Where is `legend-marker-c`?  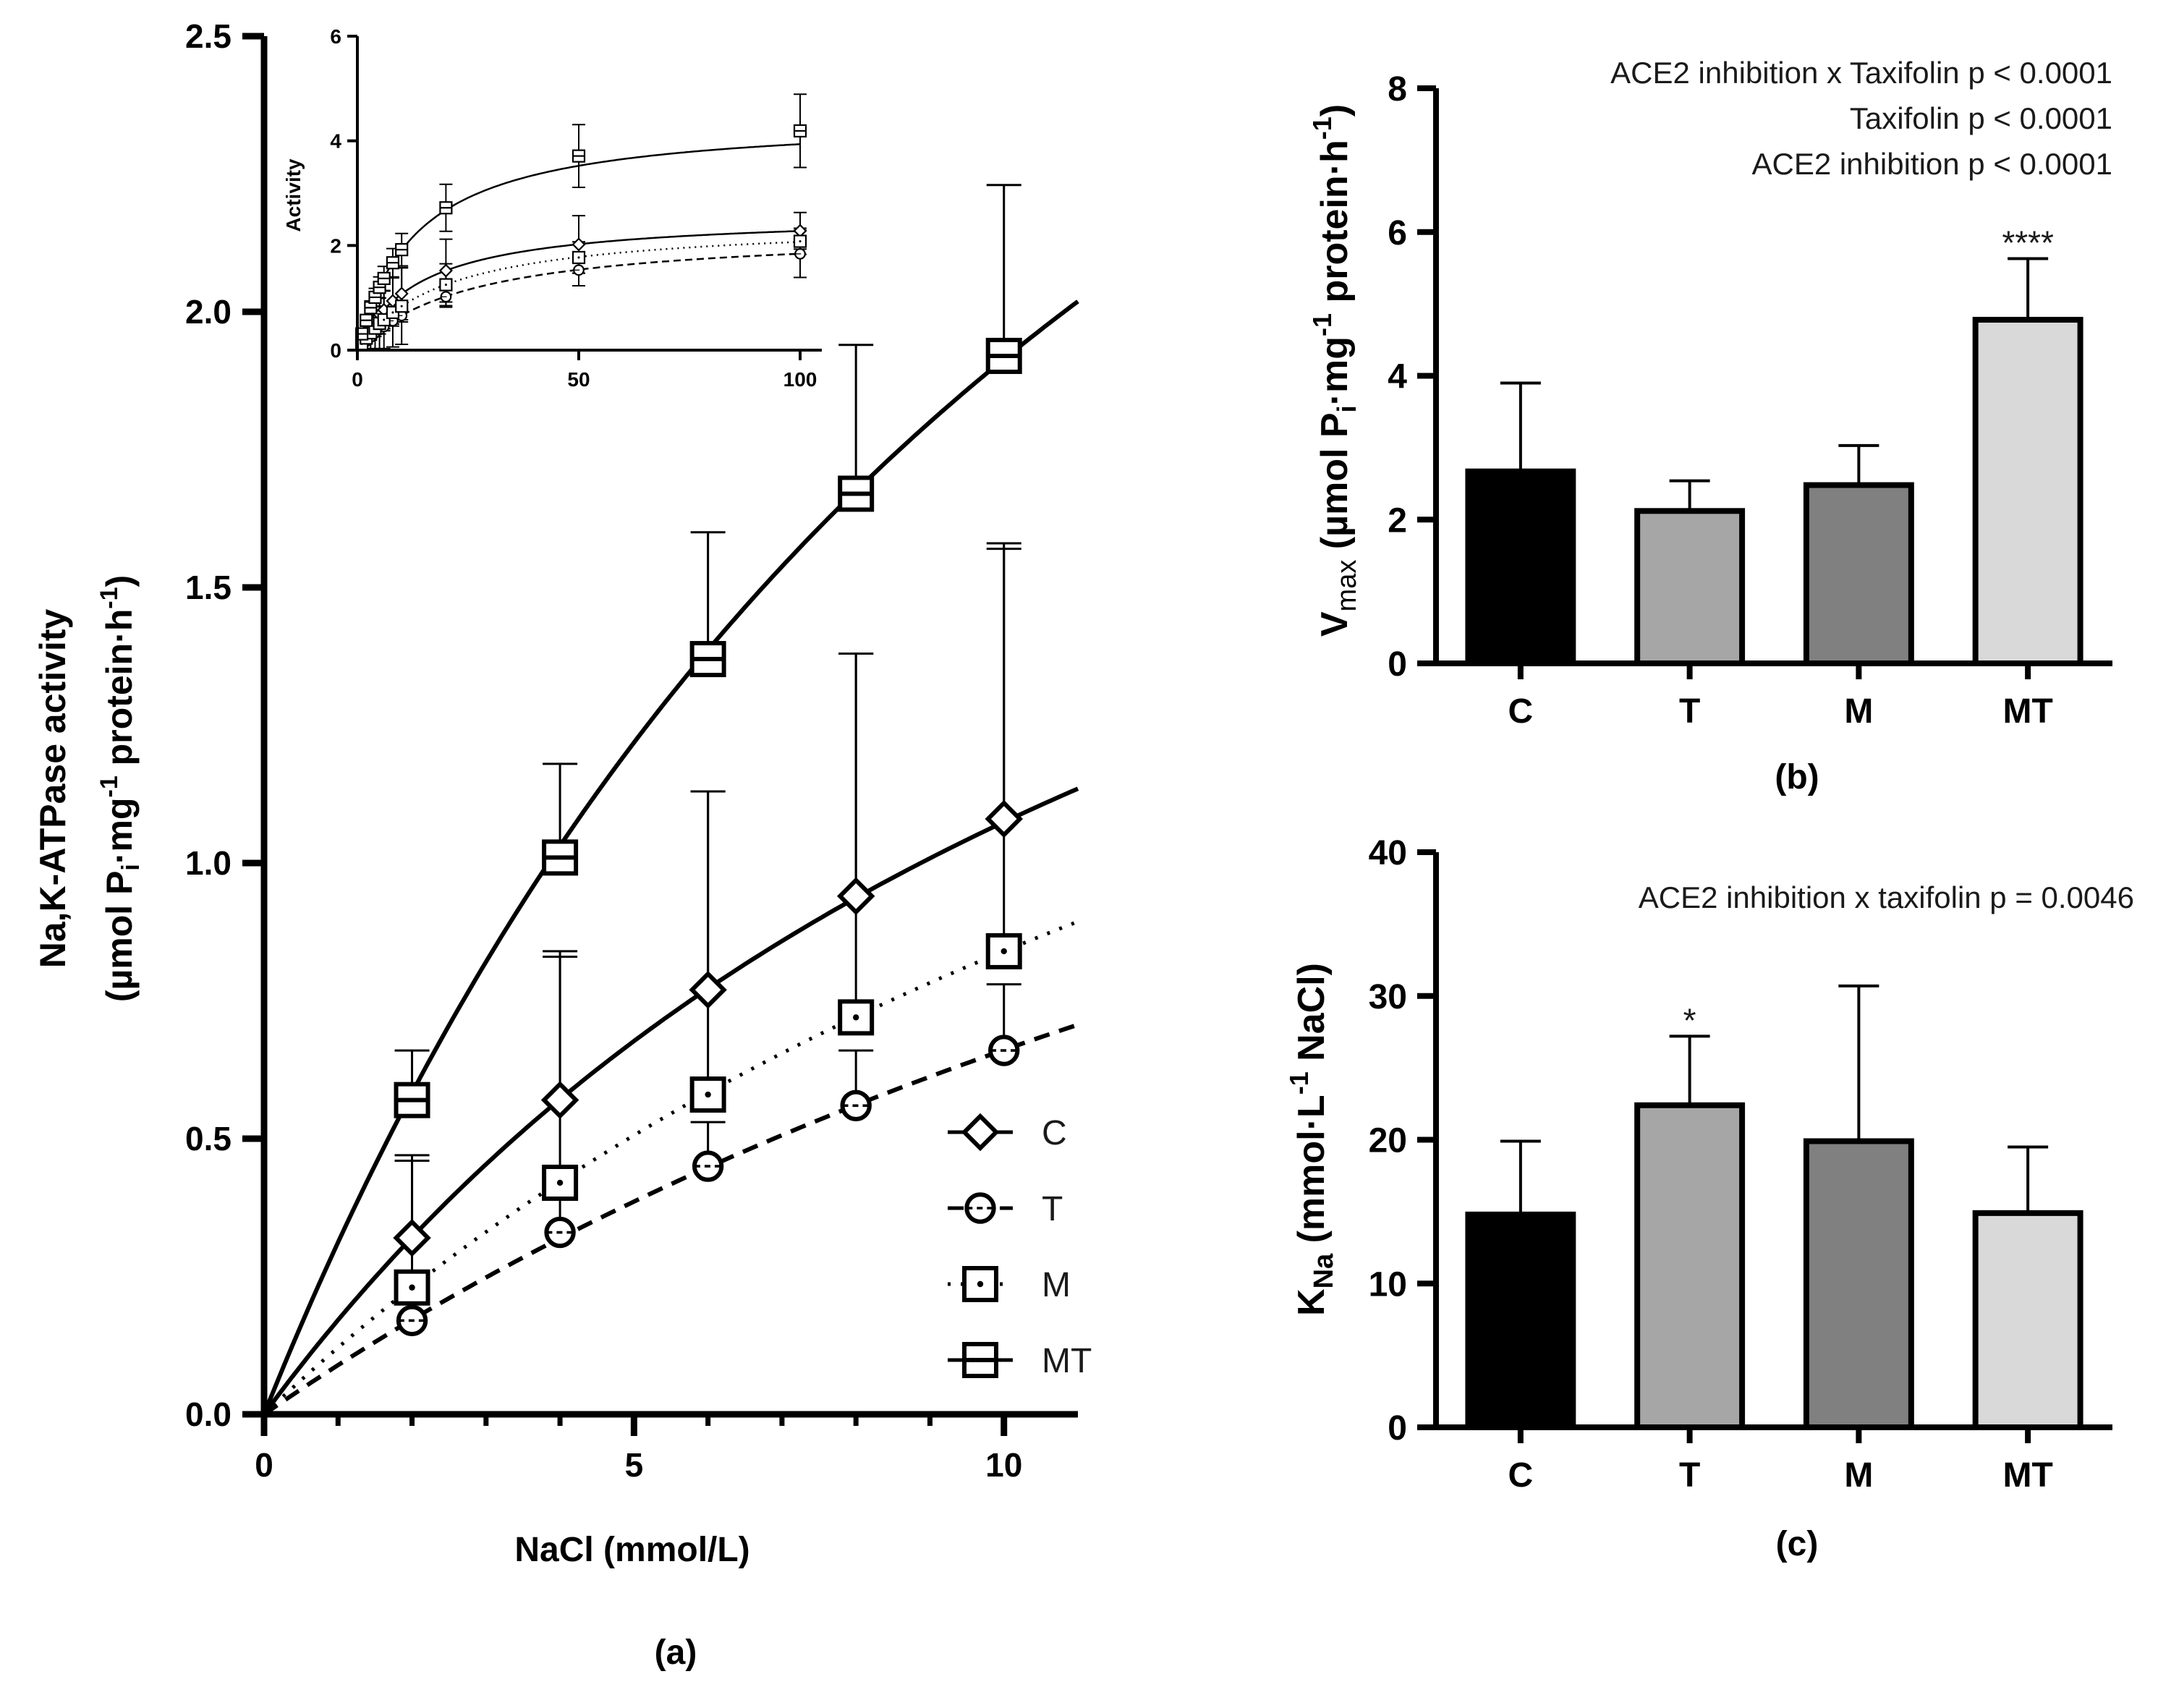 legend-marker-c is located at coordinates (980, 1133).